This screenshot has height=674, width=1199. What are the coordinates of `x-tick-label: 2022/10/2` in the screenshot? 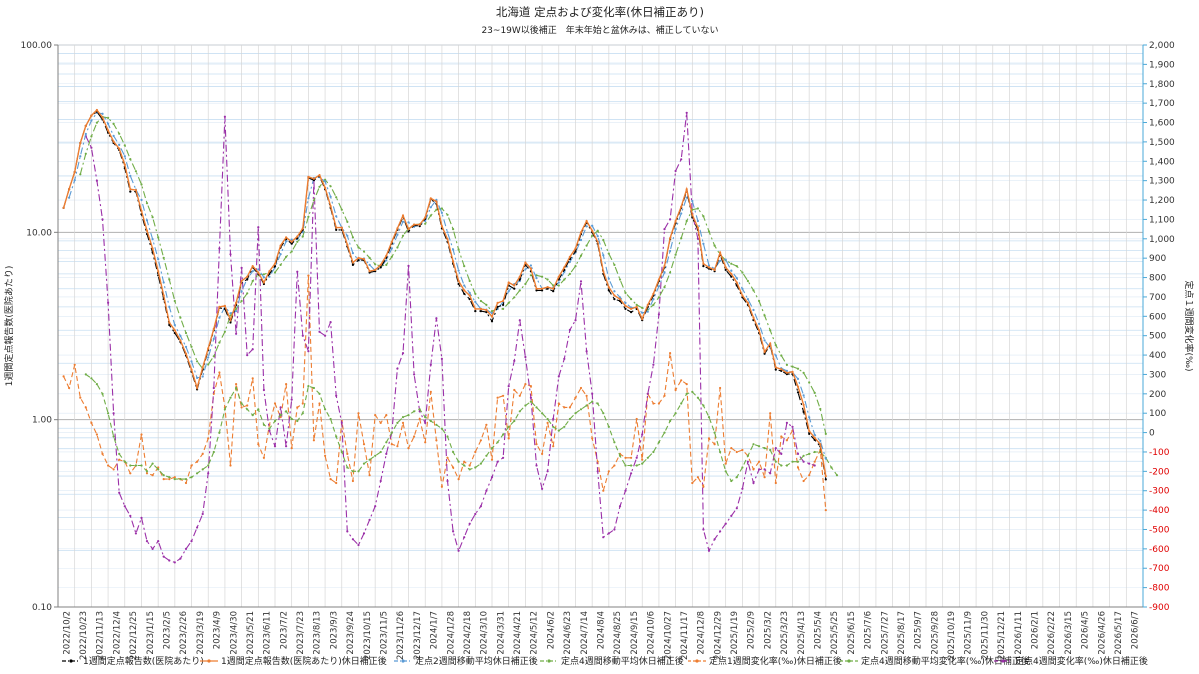 It's located at (67, 633).